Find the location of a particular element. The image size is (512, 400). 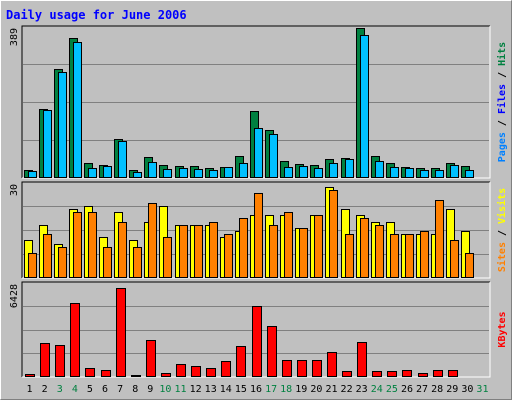

series-legend: Sites / Visits is located at coordinates (502, 230).